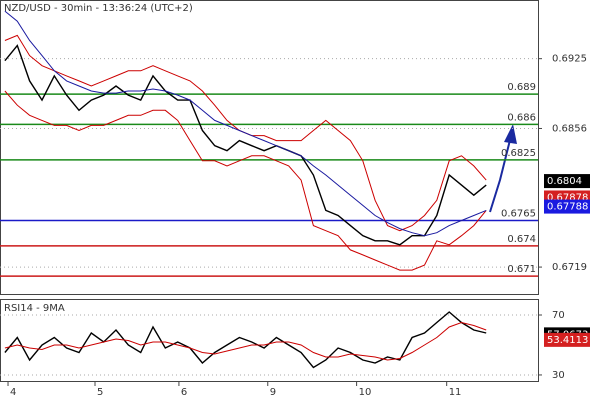 This screenshot has height=400, width=590. I want to click on projection-arrow, so click(500, 176).